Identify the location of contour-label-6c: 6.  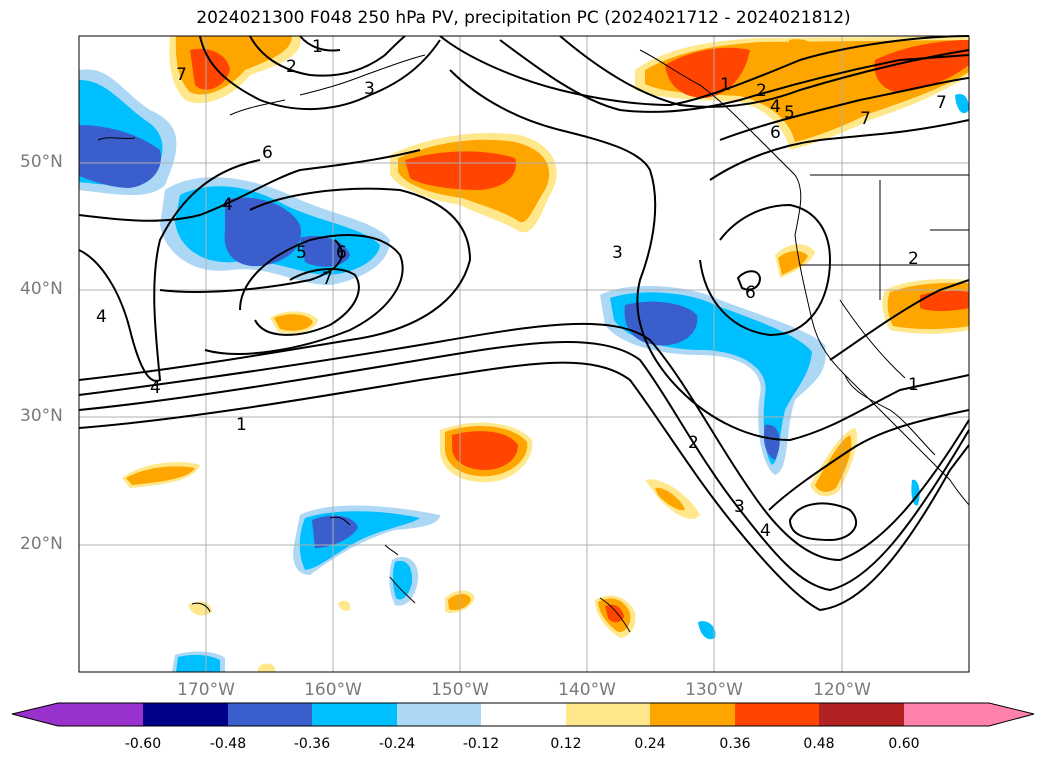
(750, 293).